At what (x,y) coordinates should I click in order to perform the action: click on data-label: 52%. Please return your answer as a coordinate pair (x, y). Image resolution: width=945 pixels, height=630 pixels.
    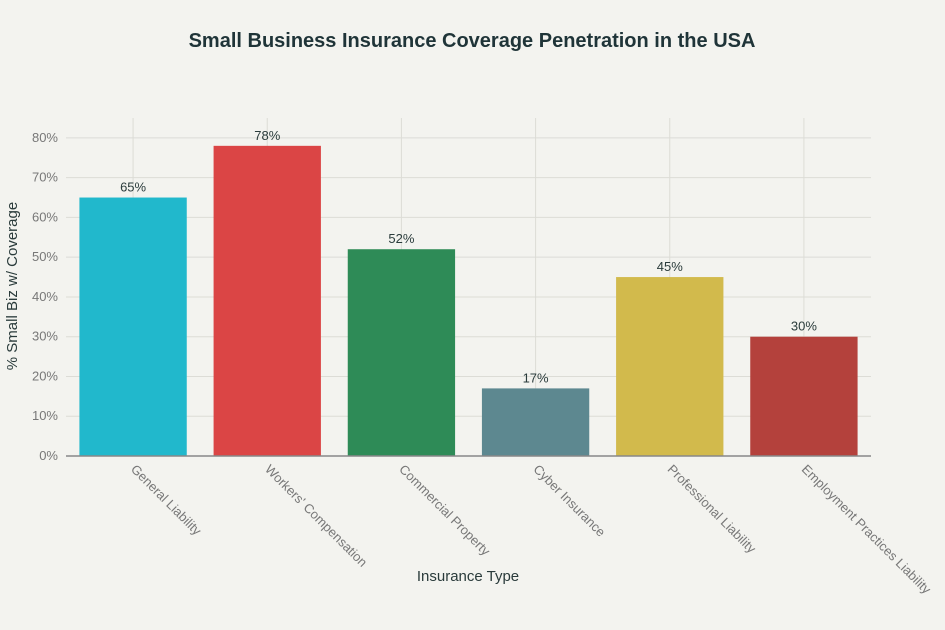
    Looking at the image, I should click on (401, 238).